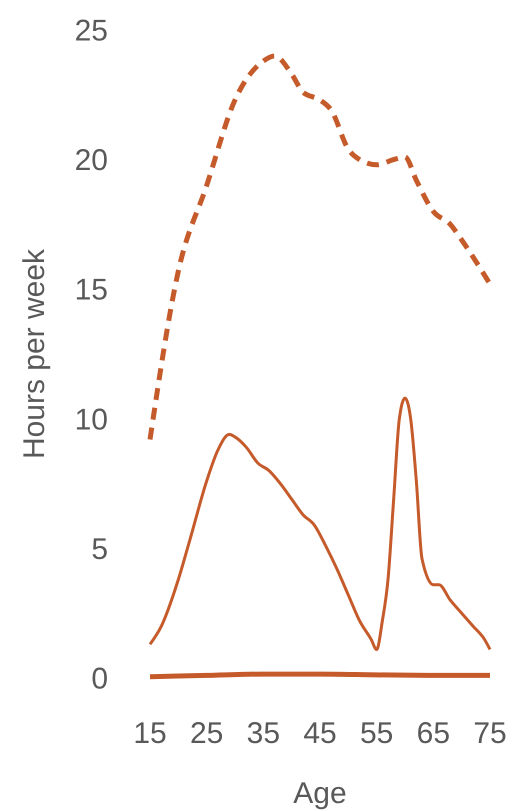 Image resolution: width=522 pixels, height=811 pixels. Describe the element at coordinates (91, 161) in the screenshot. I see `y-tick-label: 20` at that location.